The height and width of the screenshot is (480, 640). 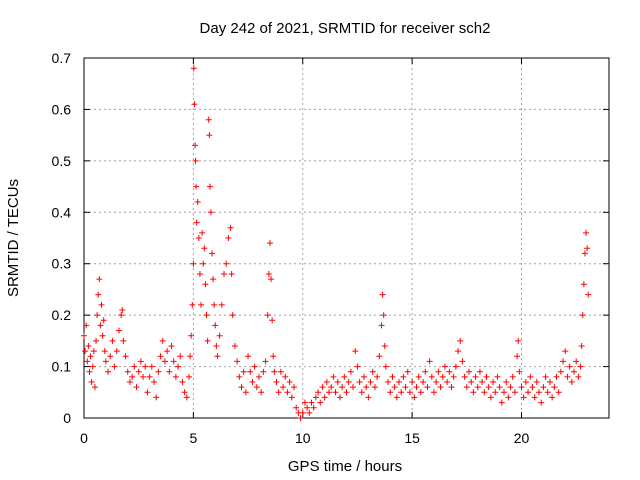 I want to click on x-tick-label: 0, so click(x=84, y=438).